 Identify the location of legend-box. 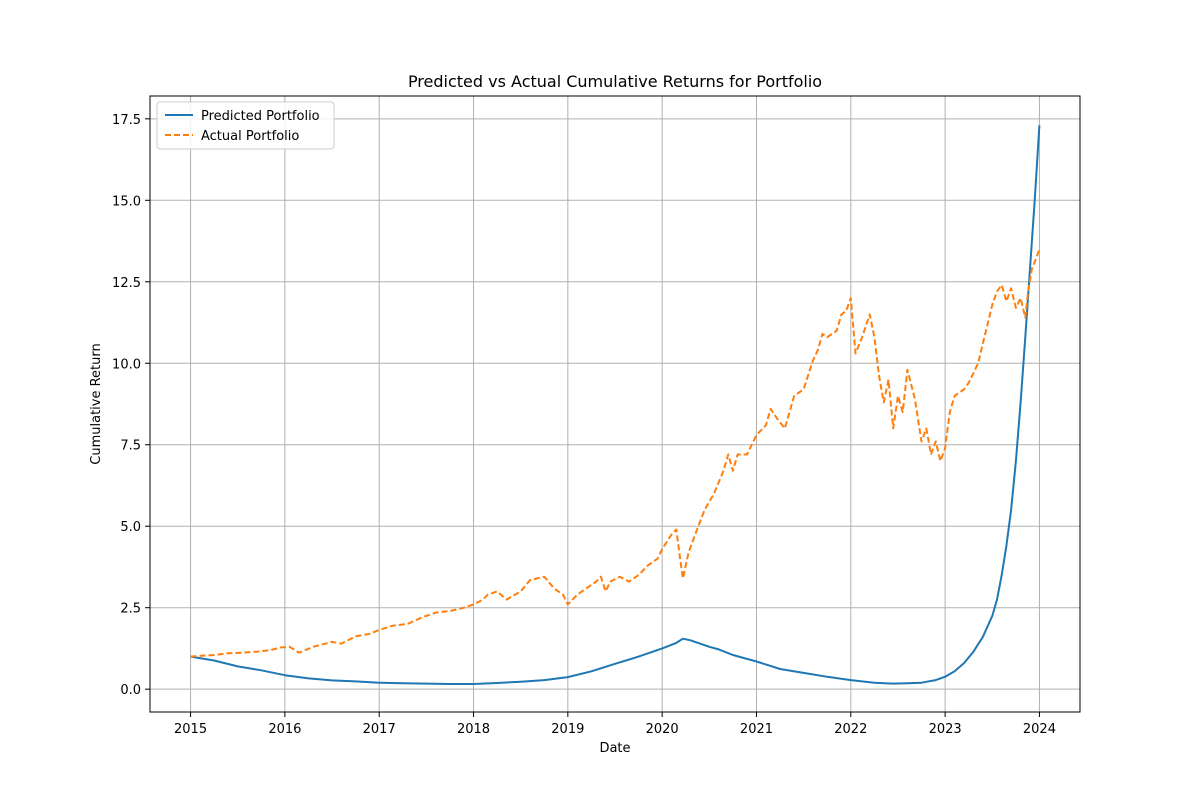
(245, 125).